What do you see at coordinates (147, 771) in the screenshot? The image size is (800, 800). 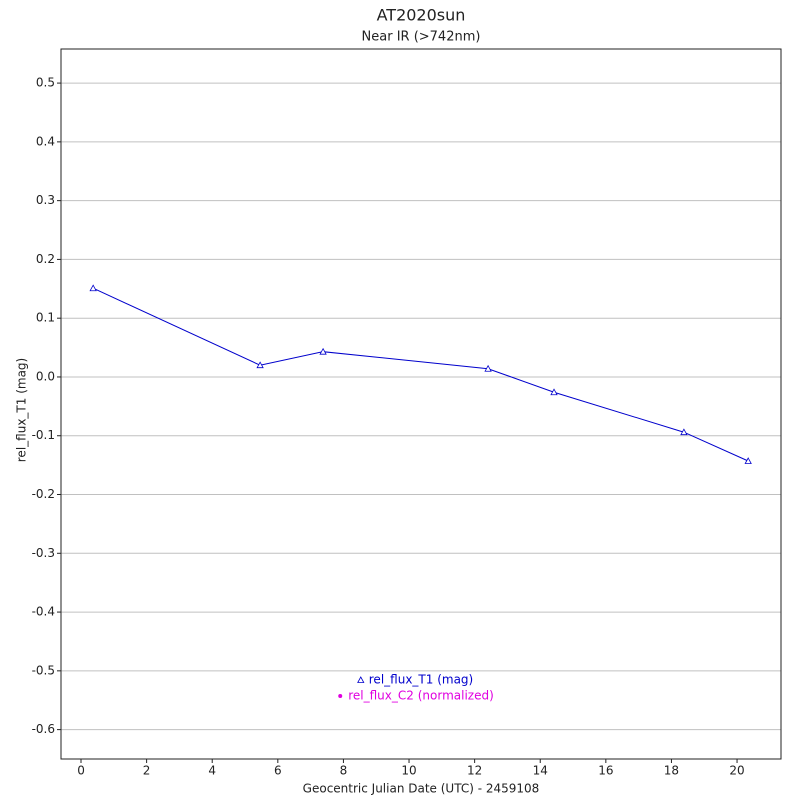 I see `x-tick-label: 2` at bounding box center [147, 771].